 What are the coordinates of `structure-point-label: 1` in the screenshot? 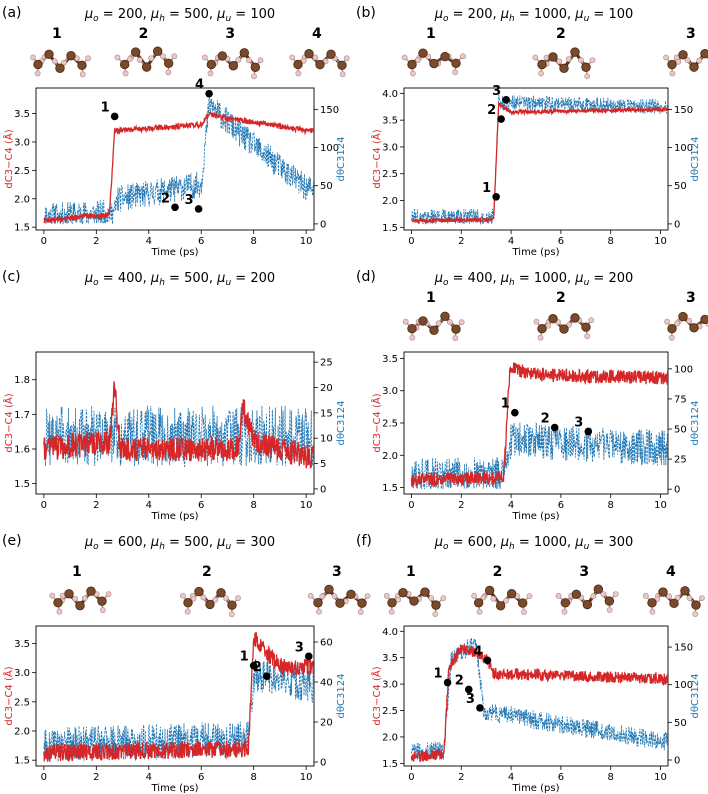 It's located at (244, 657).